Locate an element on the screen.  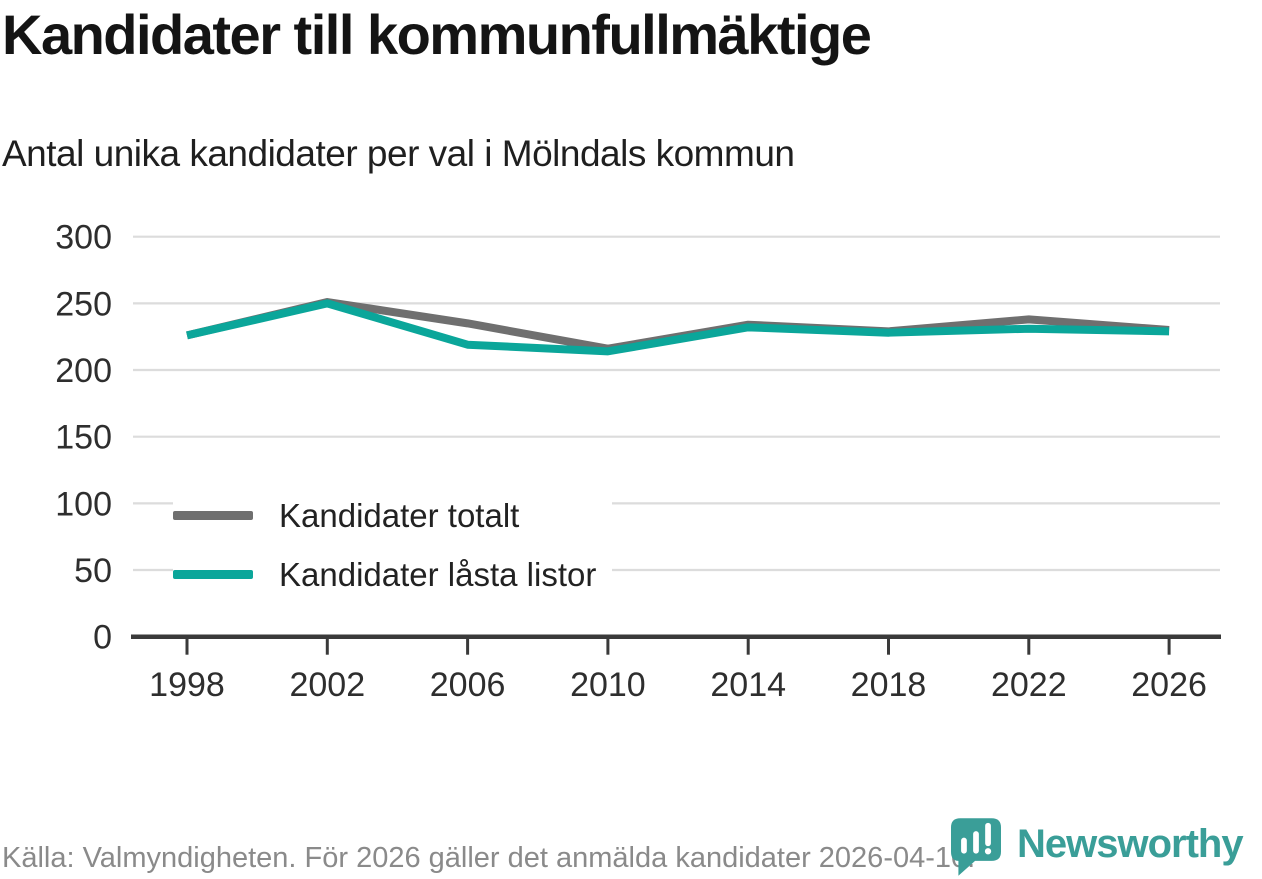
y-tick-label-50: 50 is located at coordinates (93, 571).